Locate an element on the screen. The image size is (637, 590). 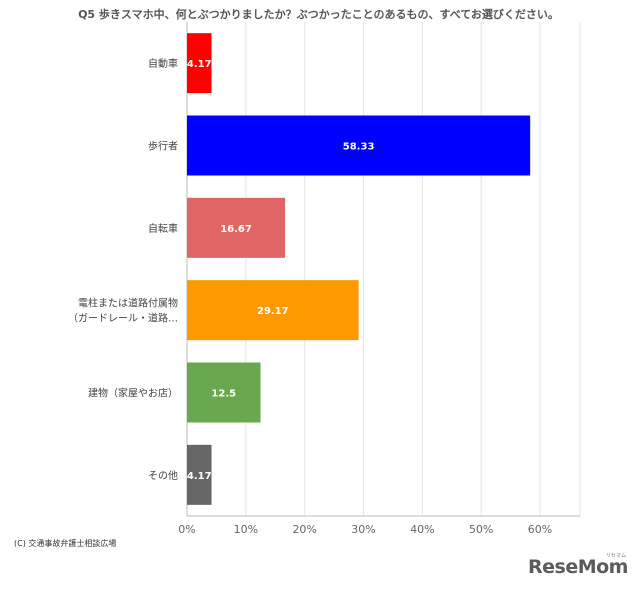
x-tick-label: 10% is located at coordinates (246, 529).